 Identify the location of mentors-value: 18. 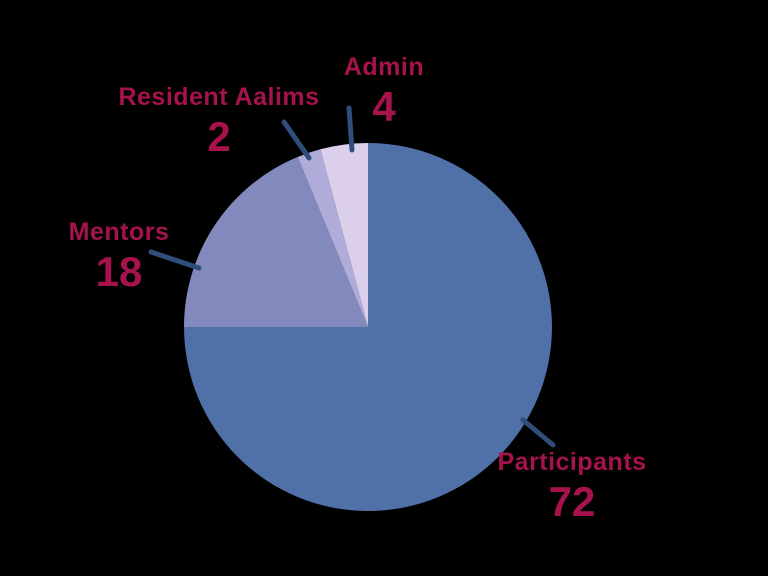
(119, 271).